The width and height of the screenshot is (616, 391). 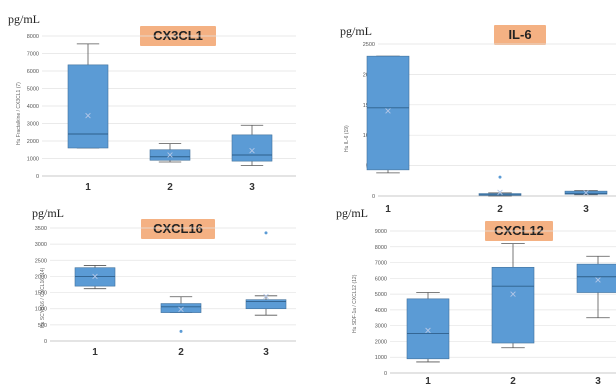 What do you see at coordinates (41, 229) in the screenshot?
I see `y-tick-label: 3500` at bounding box center [41, 229].